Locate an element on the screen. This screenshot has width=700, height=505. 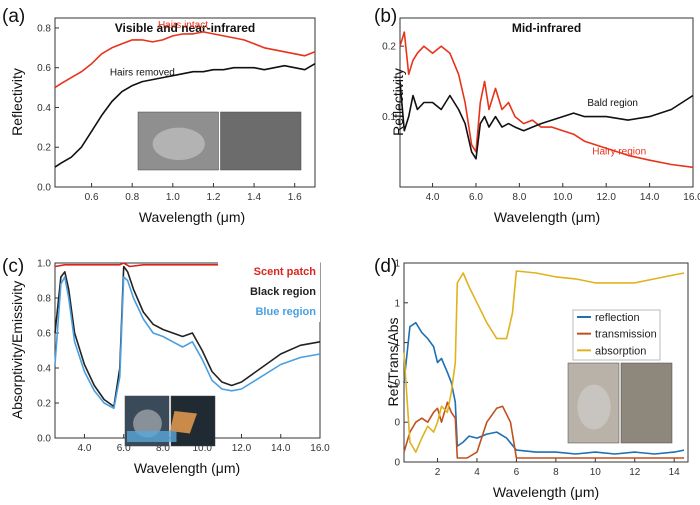
series-annotation: Hairy region is located at coordinates (619, 152).